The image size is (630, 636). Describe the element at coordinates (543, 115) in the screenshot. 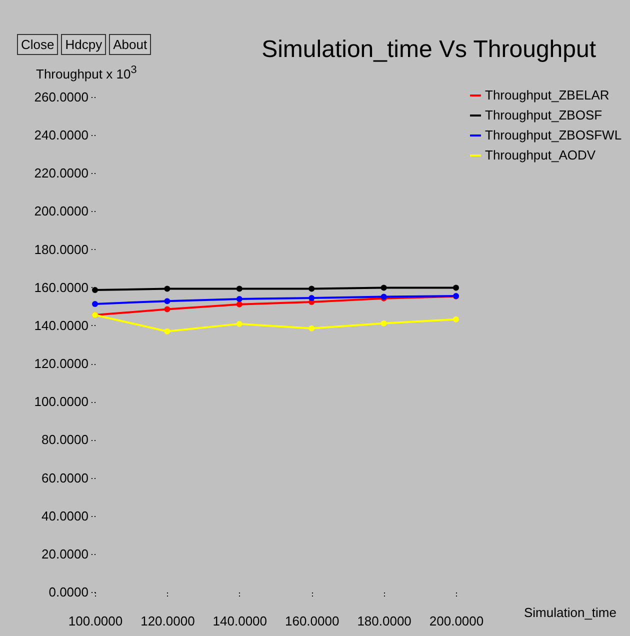

I see `legend-label: Throughput_ZBOSF` at that location.